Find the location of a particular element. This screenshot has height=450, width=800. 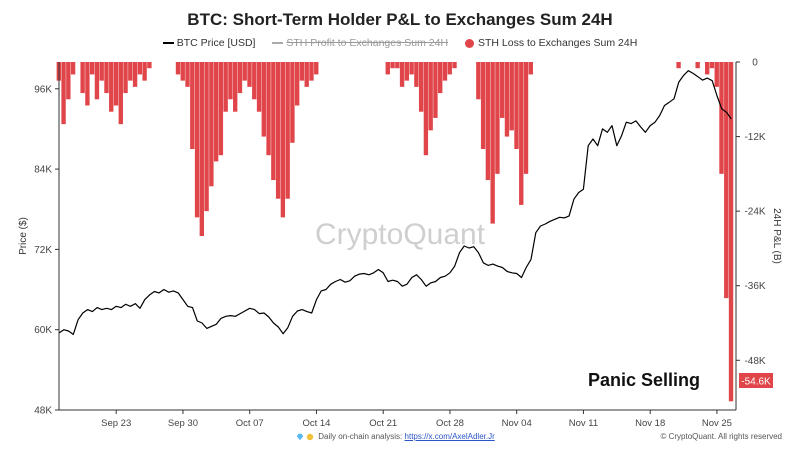

legend-item-profit: STH Profit to Exchanges Sum 24H is located at coordinates (360, 43).